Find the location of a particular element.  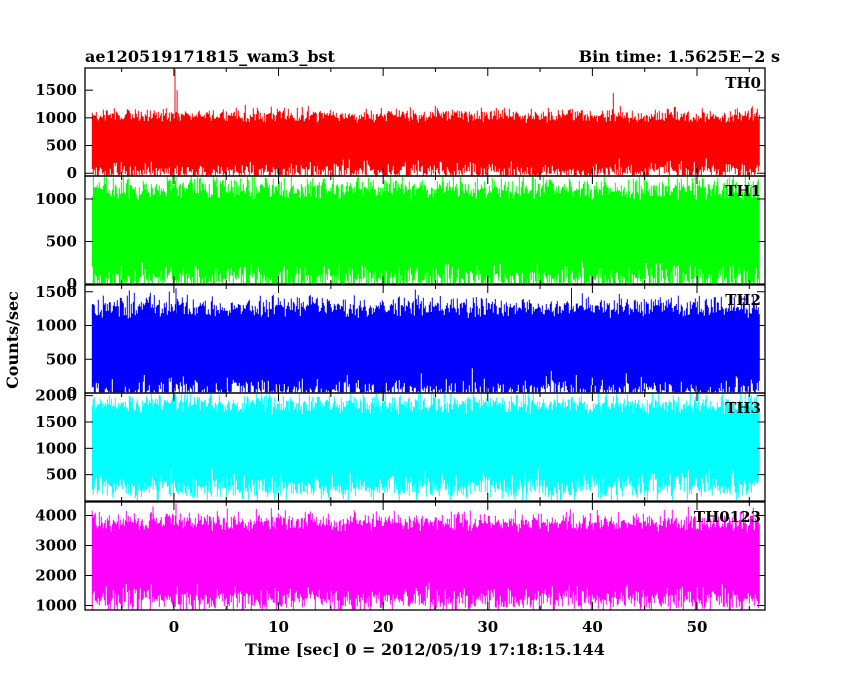

x-tick-label: 0 is located at coordinates (174, 627).